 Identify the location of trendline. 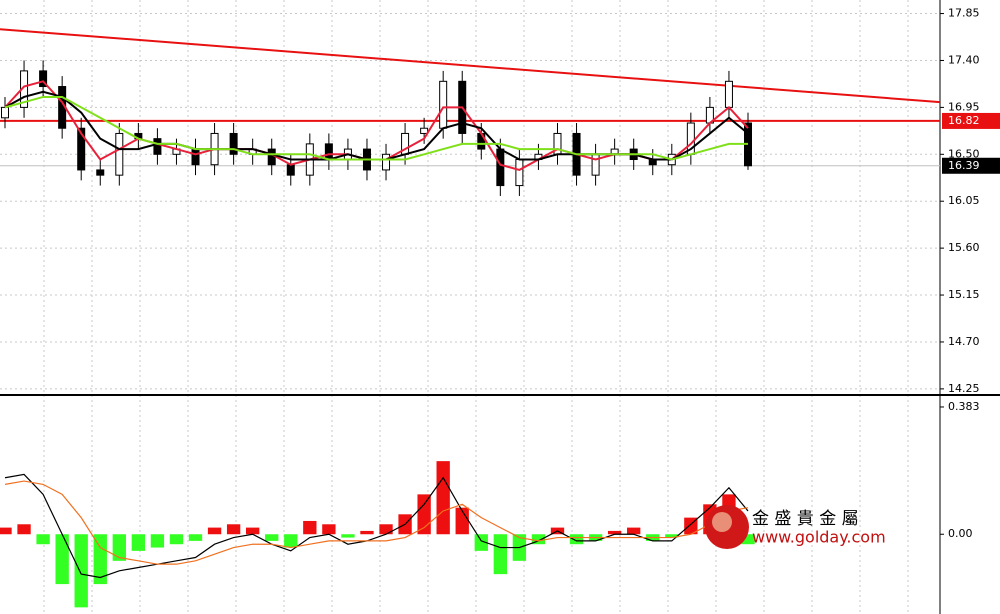
(470, 66).